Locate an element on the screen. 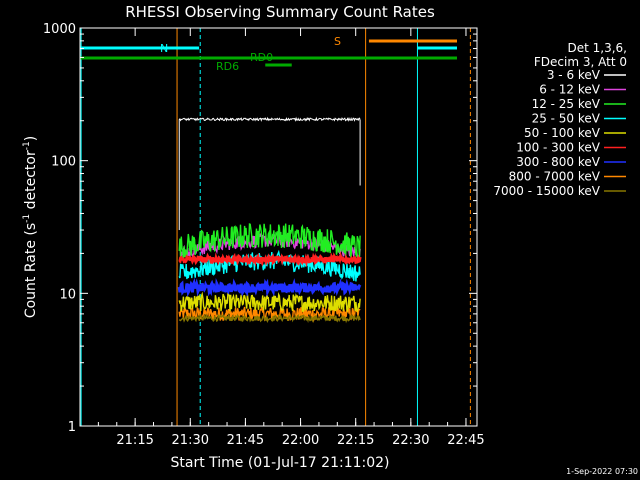 This screenshot has width=640, height=480. y-axis-label-close: ) is located at coordinates (31, 138).